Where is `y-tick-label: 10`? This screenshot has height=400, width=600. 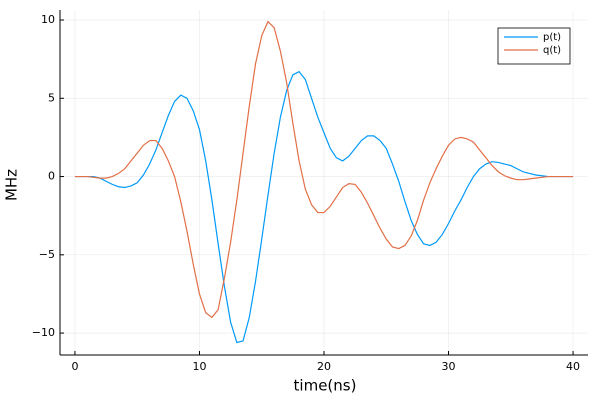 y-tick-label: 10 is located at coordinates (48, 19).